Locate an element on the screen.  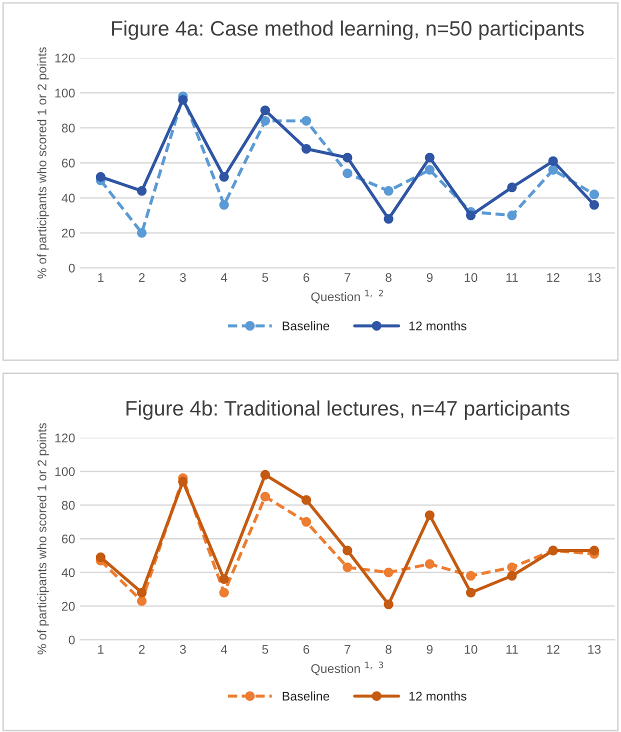
x-axis-title: Question $^{1, 2}$ is located at coordinates (347, 297).